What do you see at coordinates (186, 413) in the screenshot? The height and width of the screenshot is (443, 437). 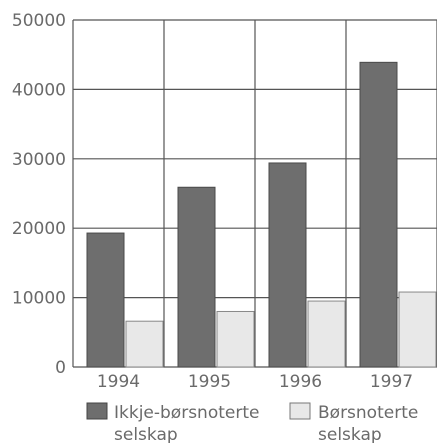 I see `legend-label-ikkje-borsnoterte-line1: Ikkje-børsnoterte` at bounding box center [186, 413].